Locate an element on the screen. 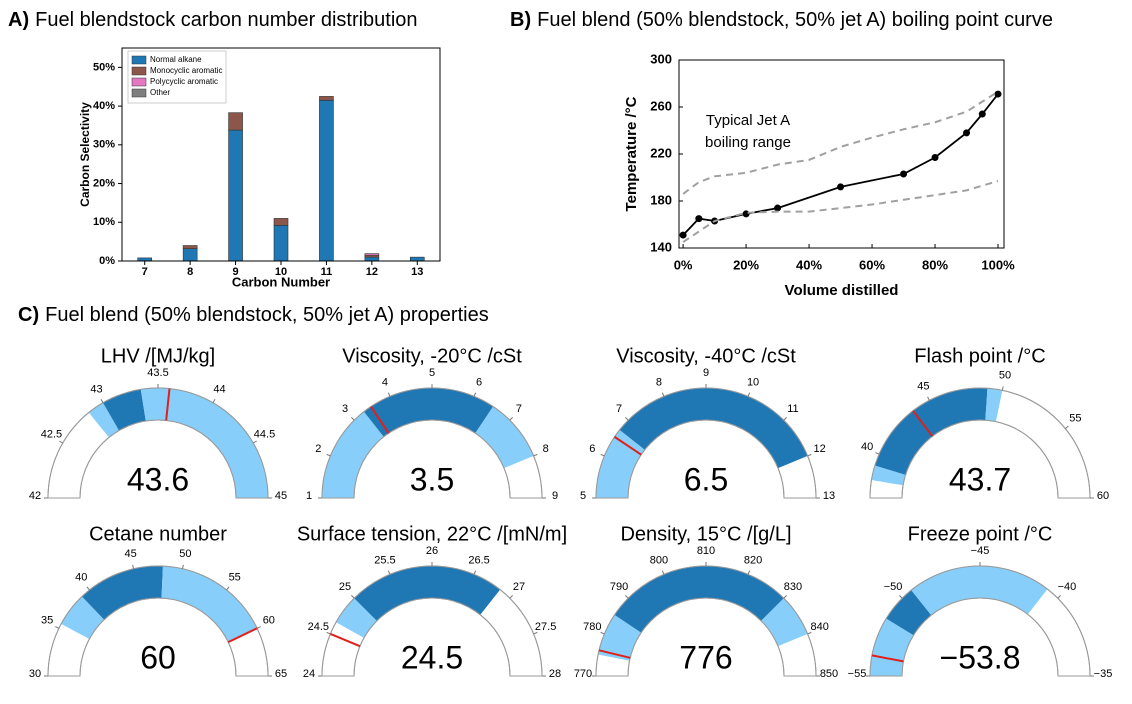 This screenshot has width=1132, height=704. x-tick-label: 100% is located at coordinates (998, 264).